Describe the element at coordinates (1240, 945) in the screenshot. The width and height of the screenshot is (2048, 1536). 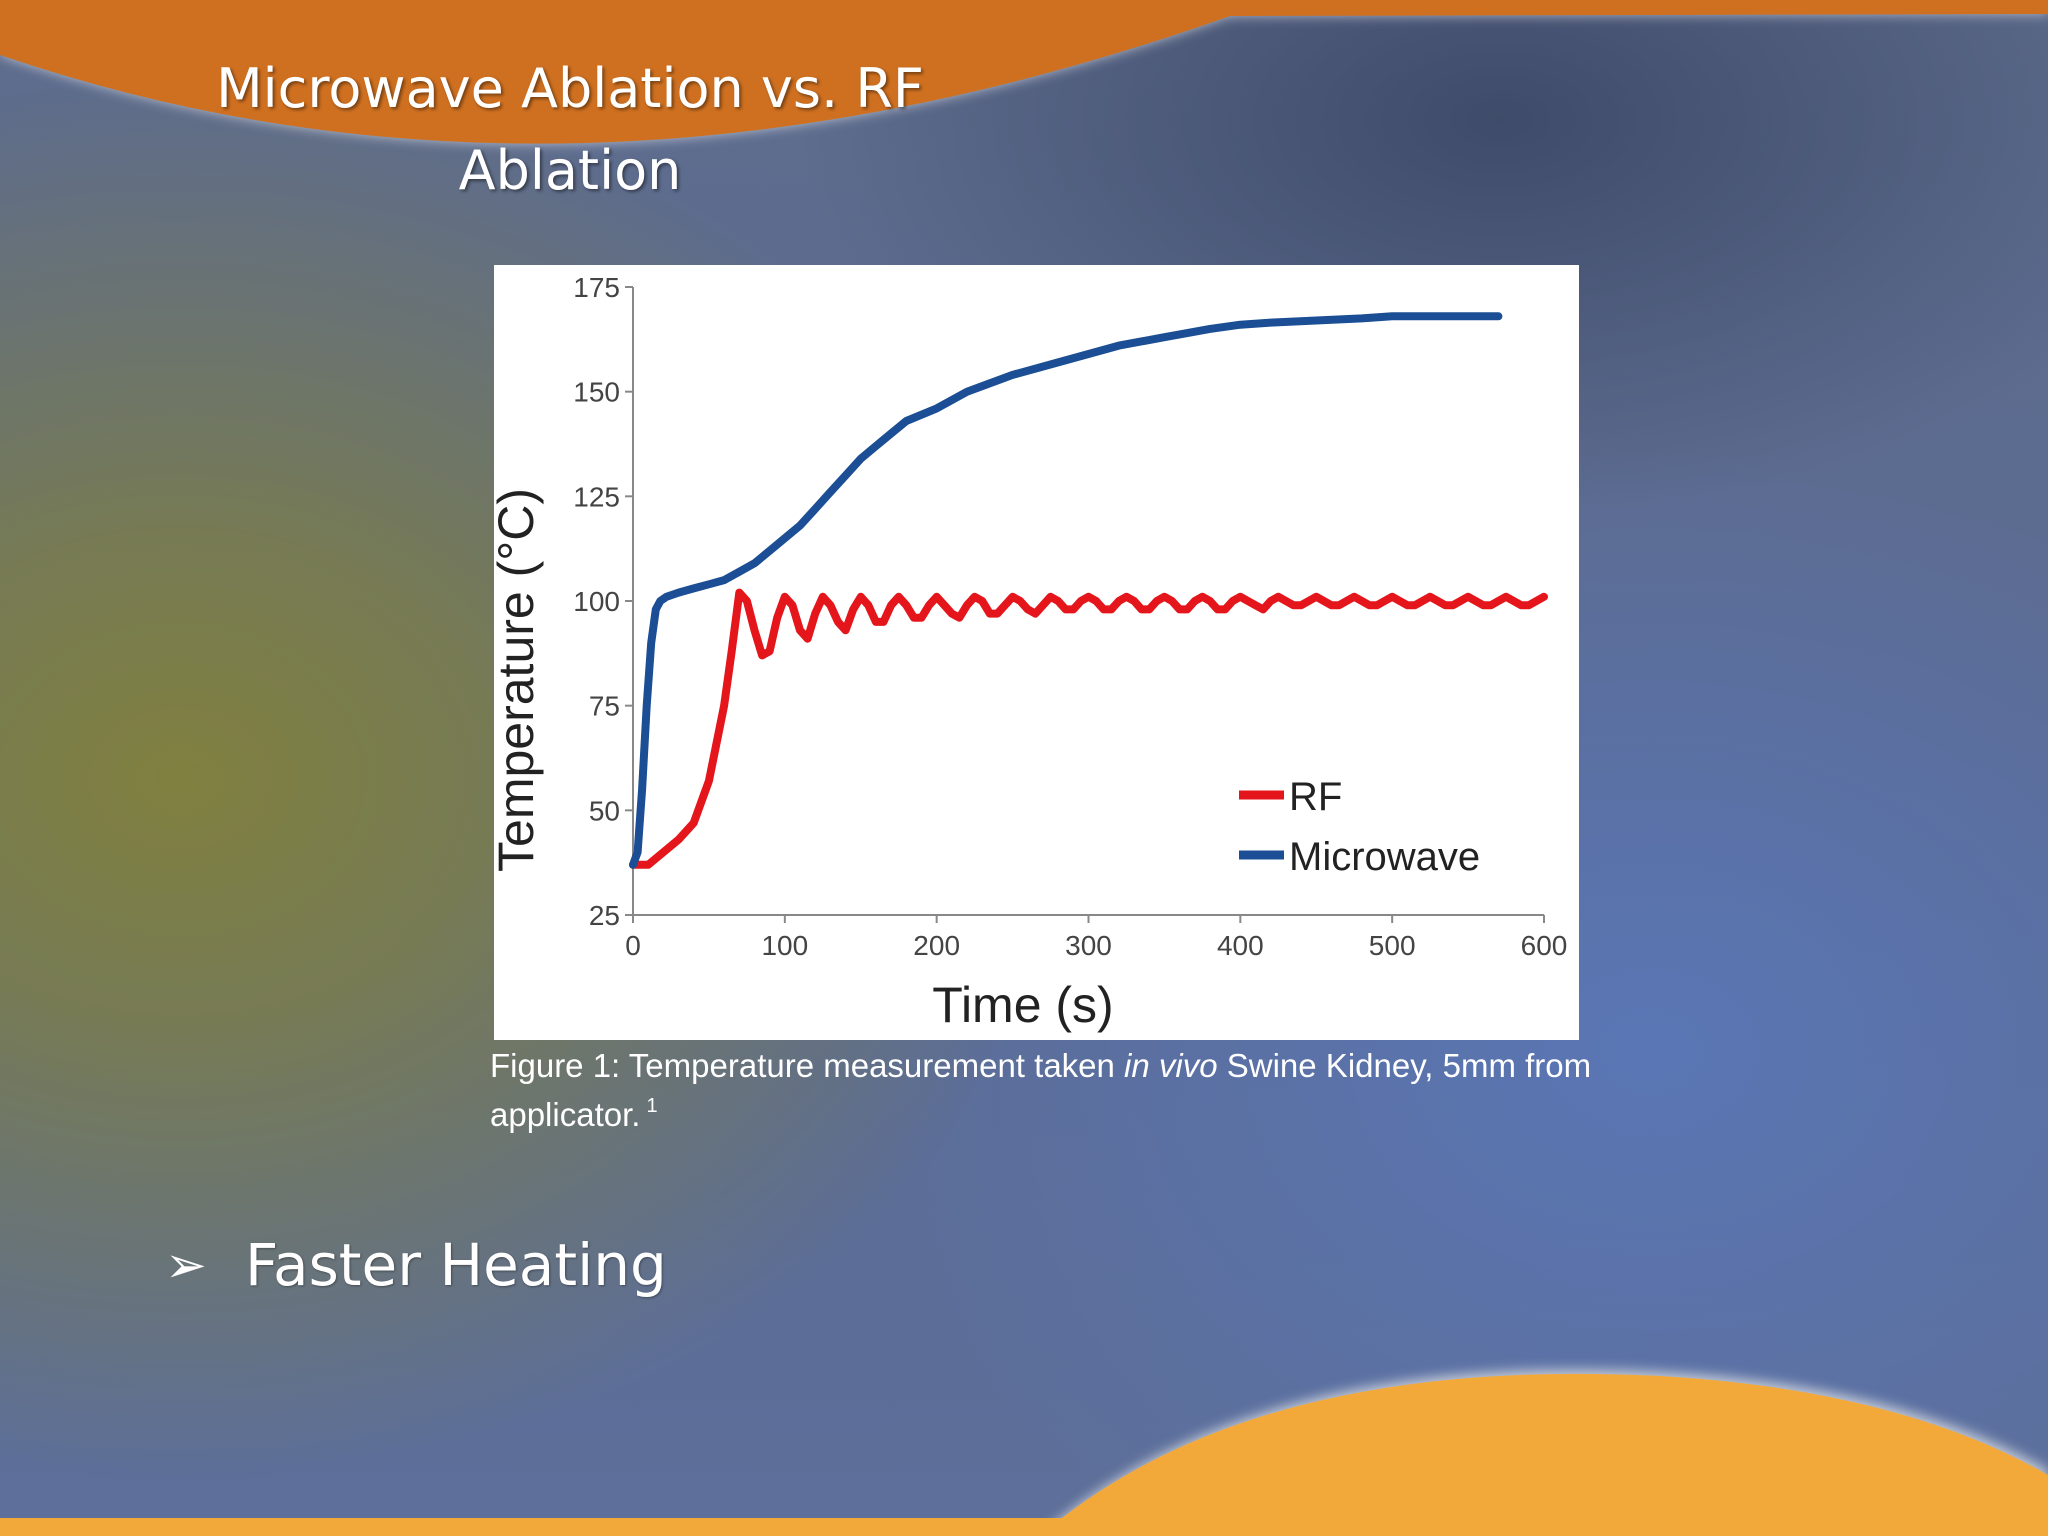
I see `x-tick-label: 400` at that location.